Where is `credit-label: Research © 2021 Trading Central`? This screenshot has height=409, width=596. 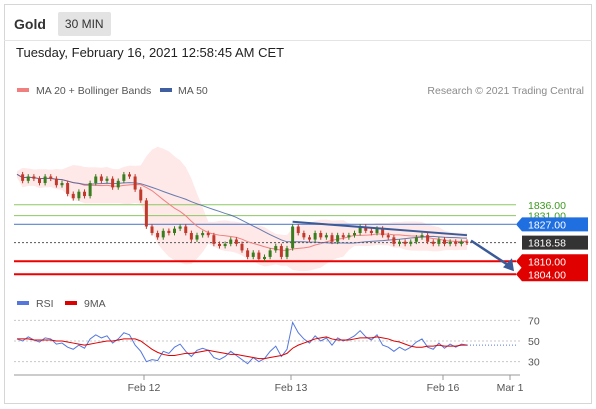
credit-label: Research © 2021 Trading Central is located at coordinates (505, 91).